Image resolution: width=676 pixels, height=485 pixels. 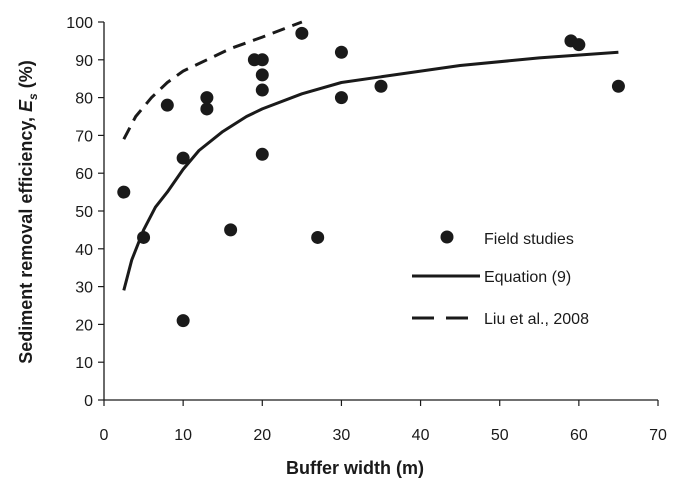 What do you see at coordinates (84, 174) in the screenshot?
I see `y-tick-label: 60` at bounding box center [84, 174].